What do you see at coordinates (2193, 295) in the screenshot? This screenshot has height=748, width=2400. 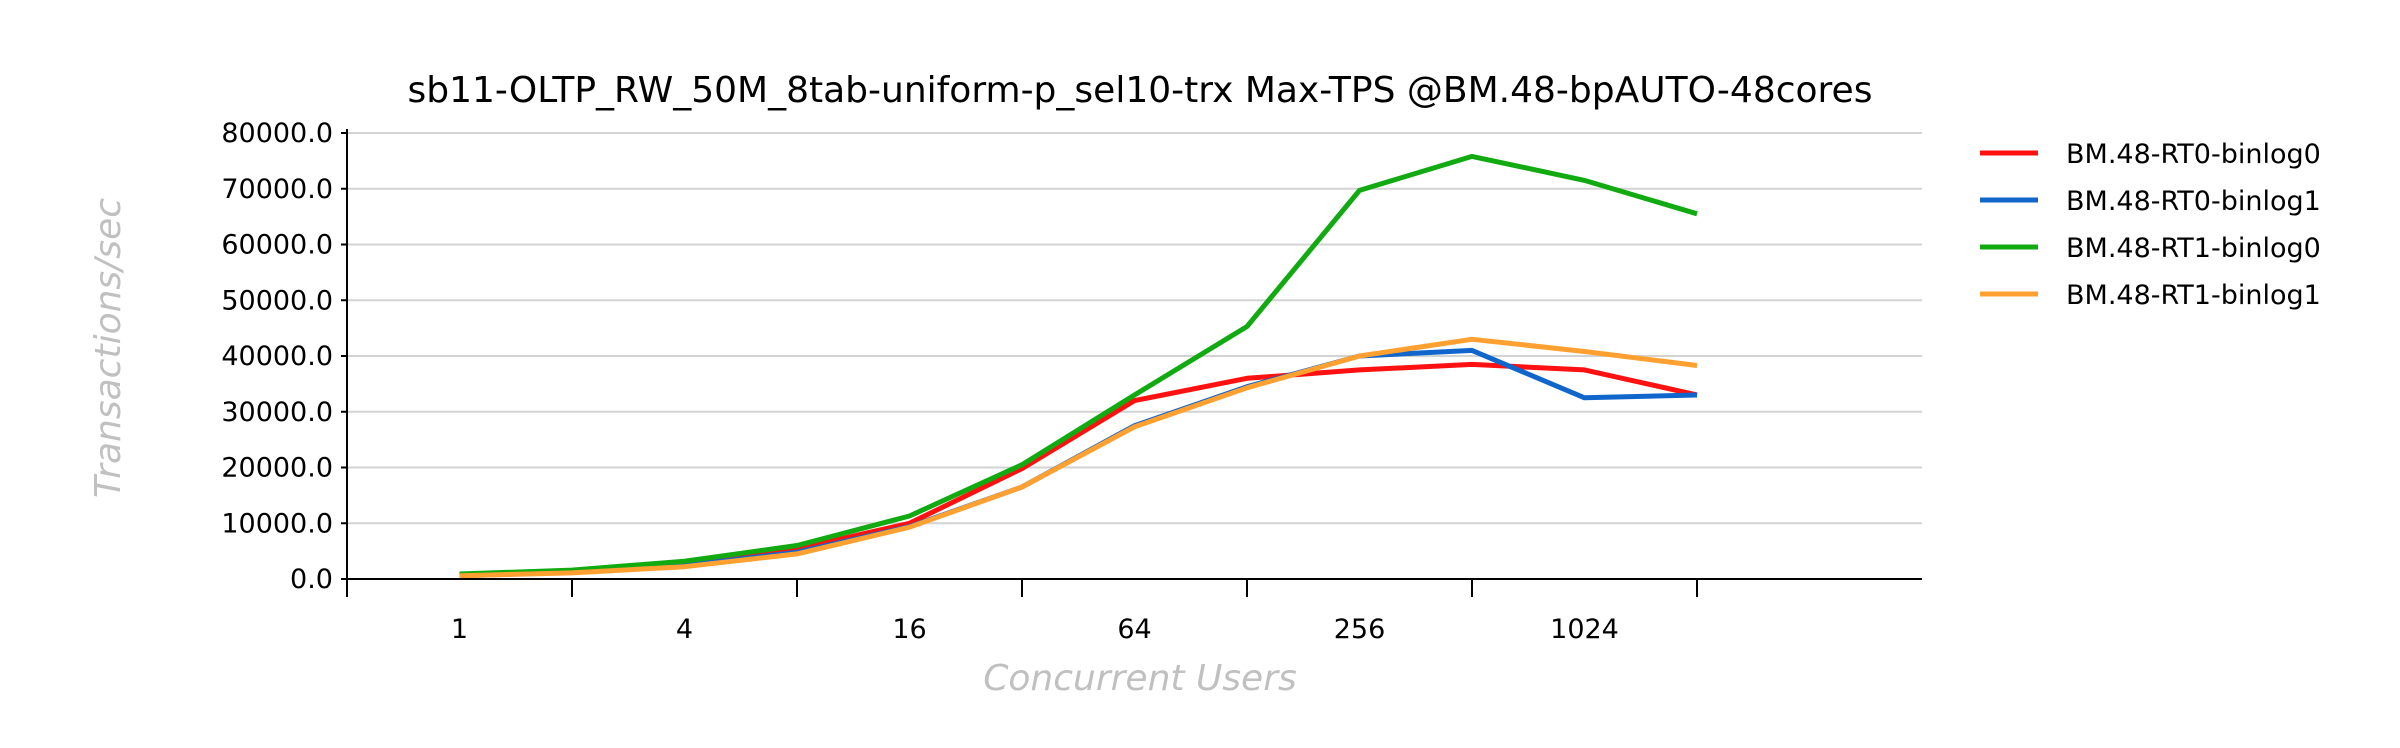 I see `legend-label: BM.48-RT1-binlog1` at bounding box center [2193, 295].